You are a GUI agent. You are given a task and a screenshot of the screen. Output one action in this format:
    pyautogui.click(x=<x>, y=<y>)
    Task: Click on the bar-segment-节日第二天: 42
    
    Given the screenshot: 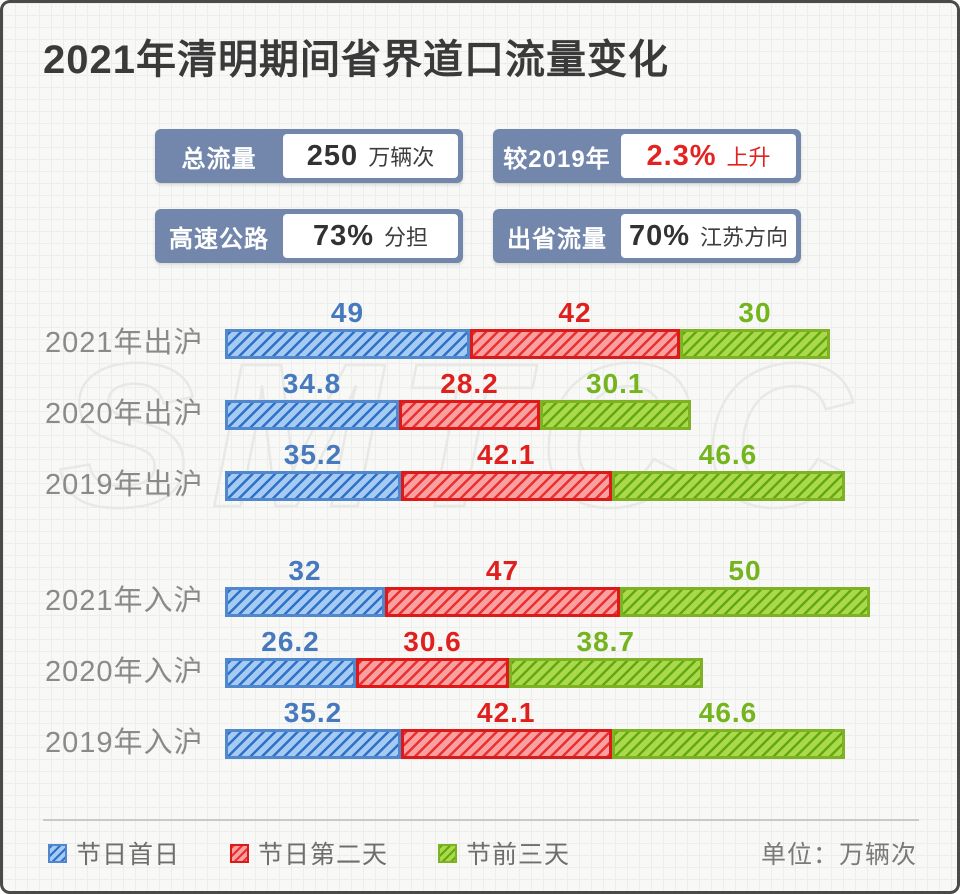 What is the action you would take?
    pyautogui.click(x=575, y=328)
    